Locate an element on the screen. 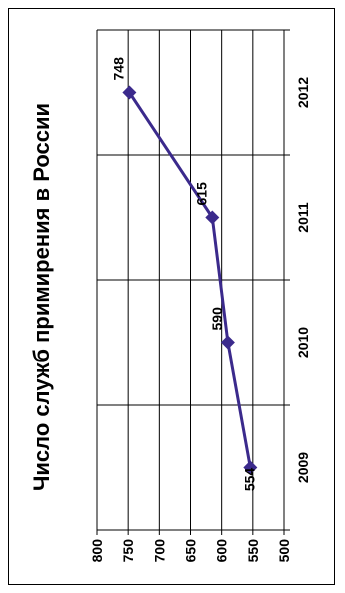 This screenshot has width=345, height=593. data-label: 590 is located at coordinates (217, 319).